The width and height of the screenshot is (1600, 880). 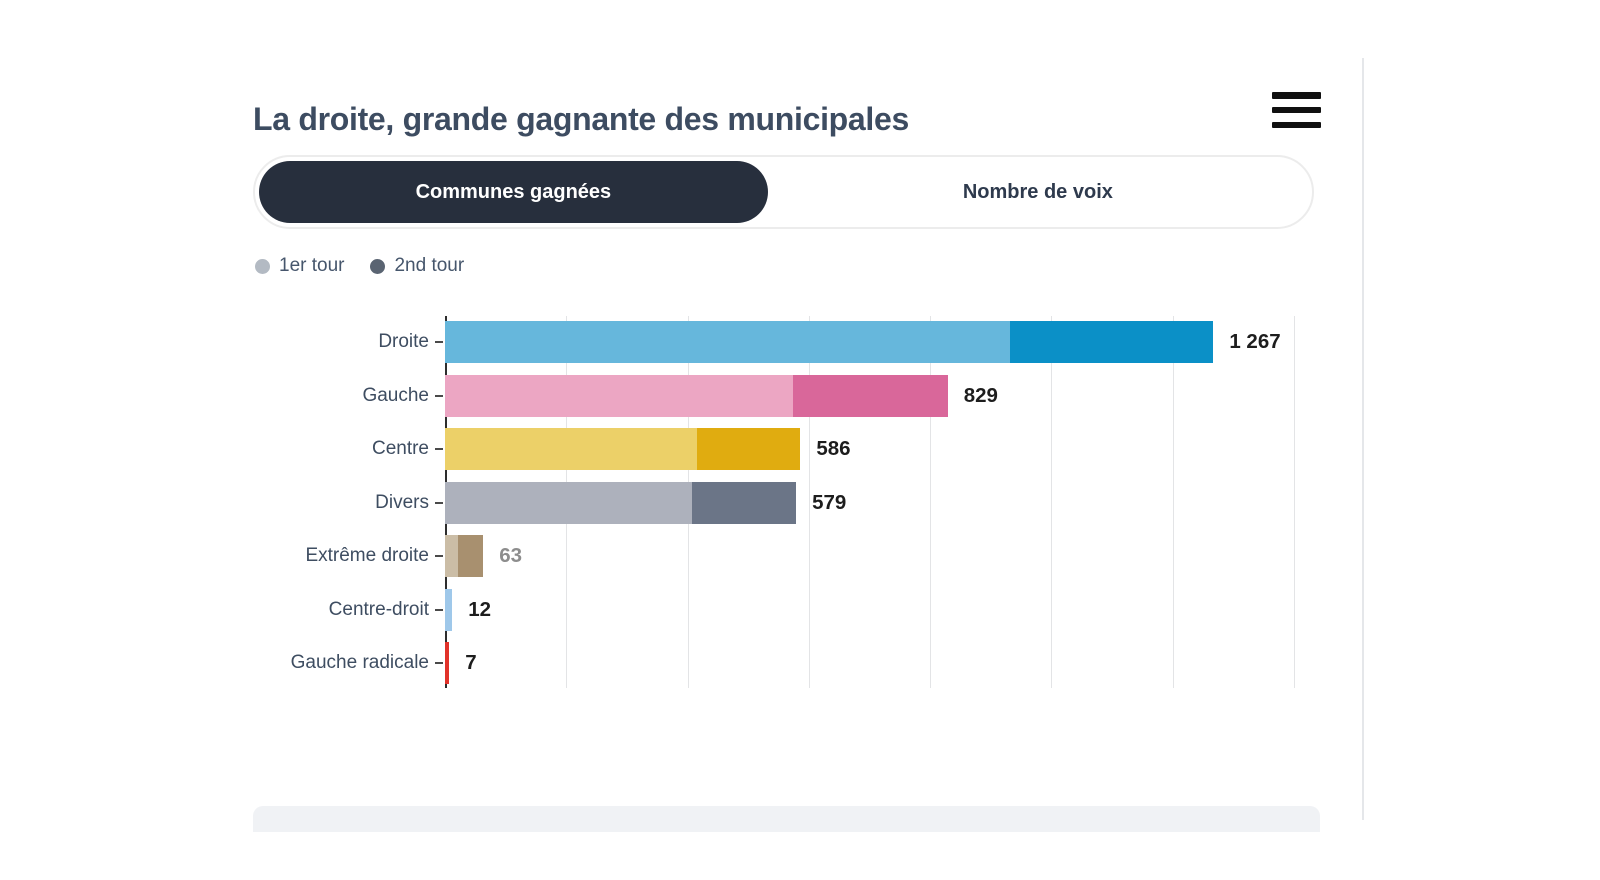 I want to click on stacked-bar: 586, so click(x=869, y=449).